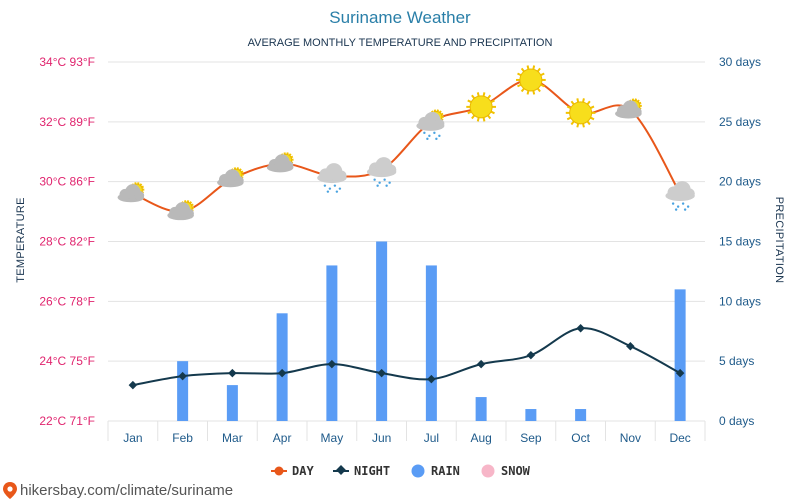  I want to click on month-tick-label: Nov, so click(630, 438).